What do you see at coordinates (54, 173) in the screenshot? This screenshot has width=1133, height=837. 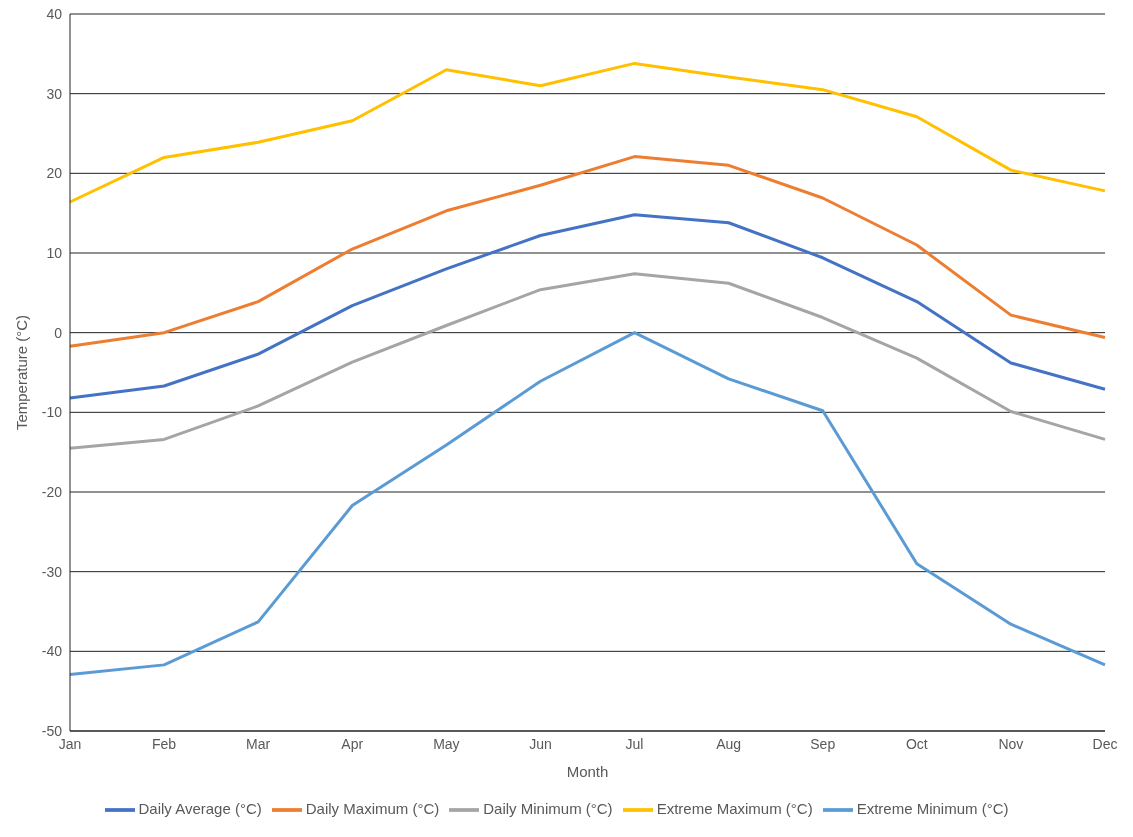 I see `y-tick-label: 20` at bounding box center [54, 173].